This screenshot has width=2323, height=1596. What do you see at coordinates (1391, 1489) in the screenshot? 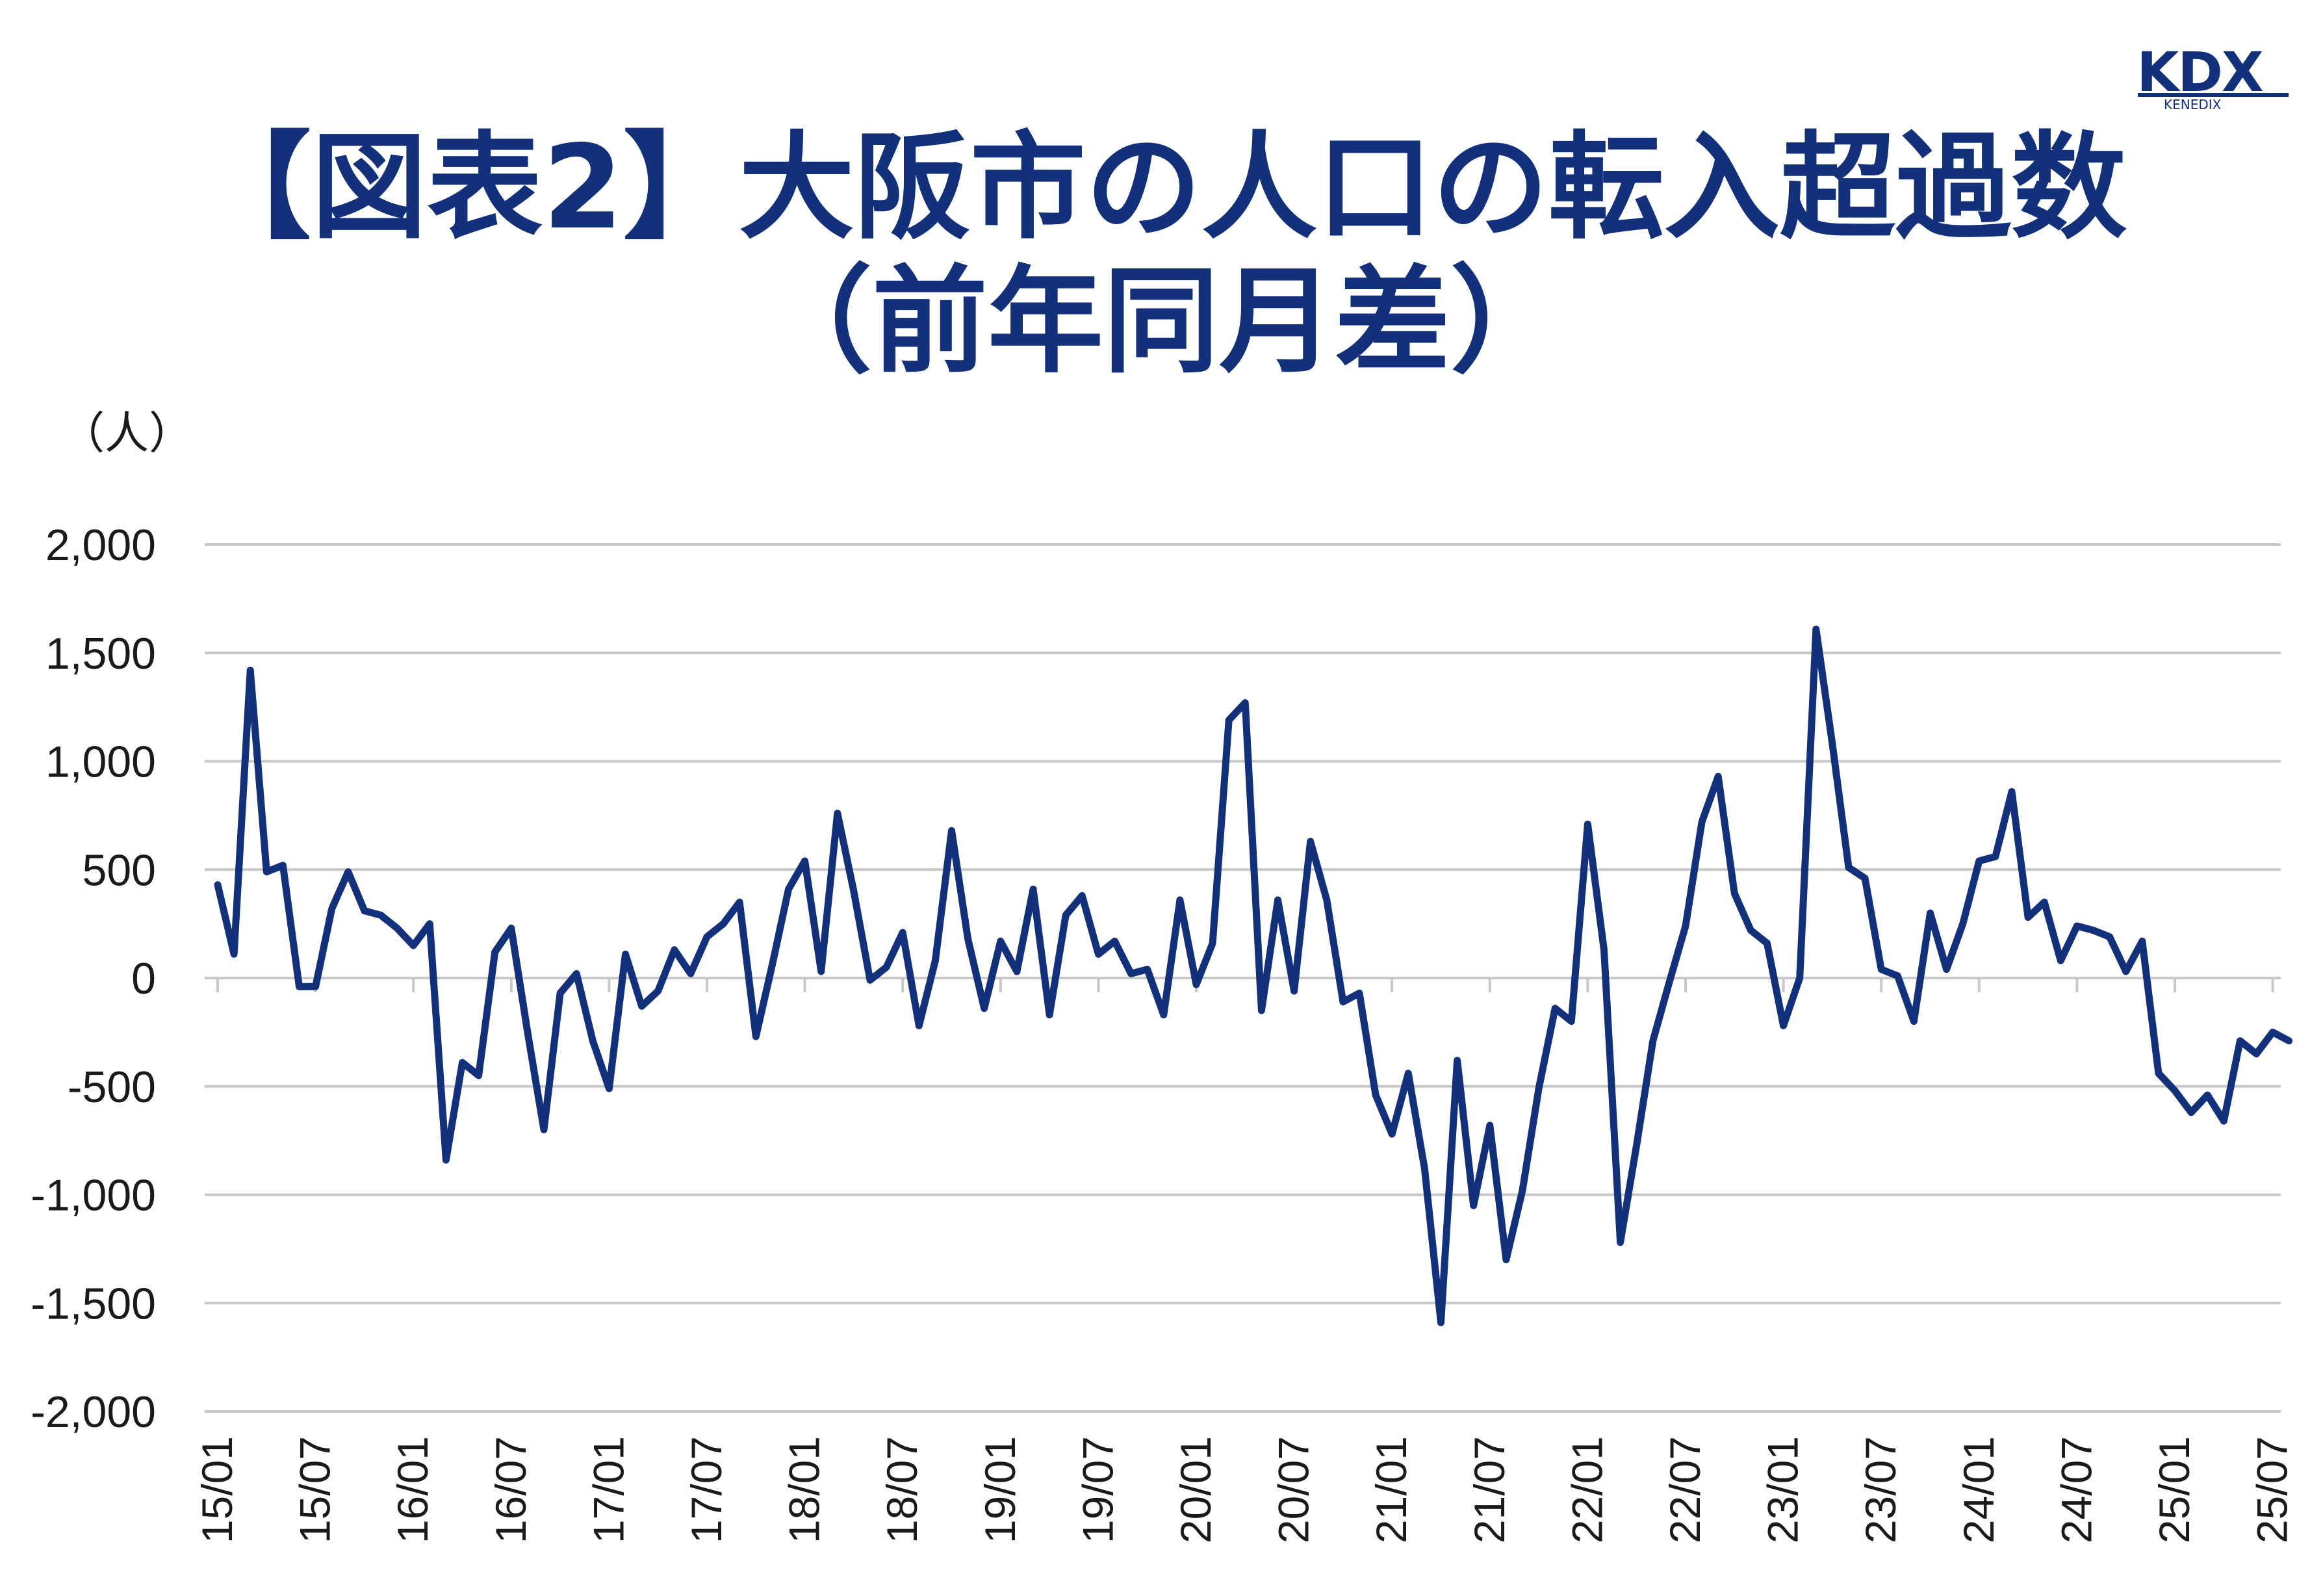
I see `x-tick-label: 21/01` at bounding box center [1391, 1489].